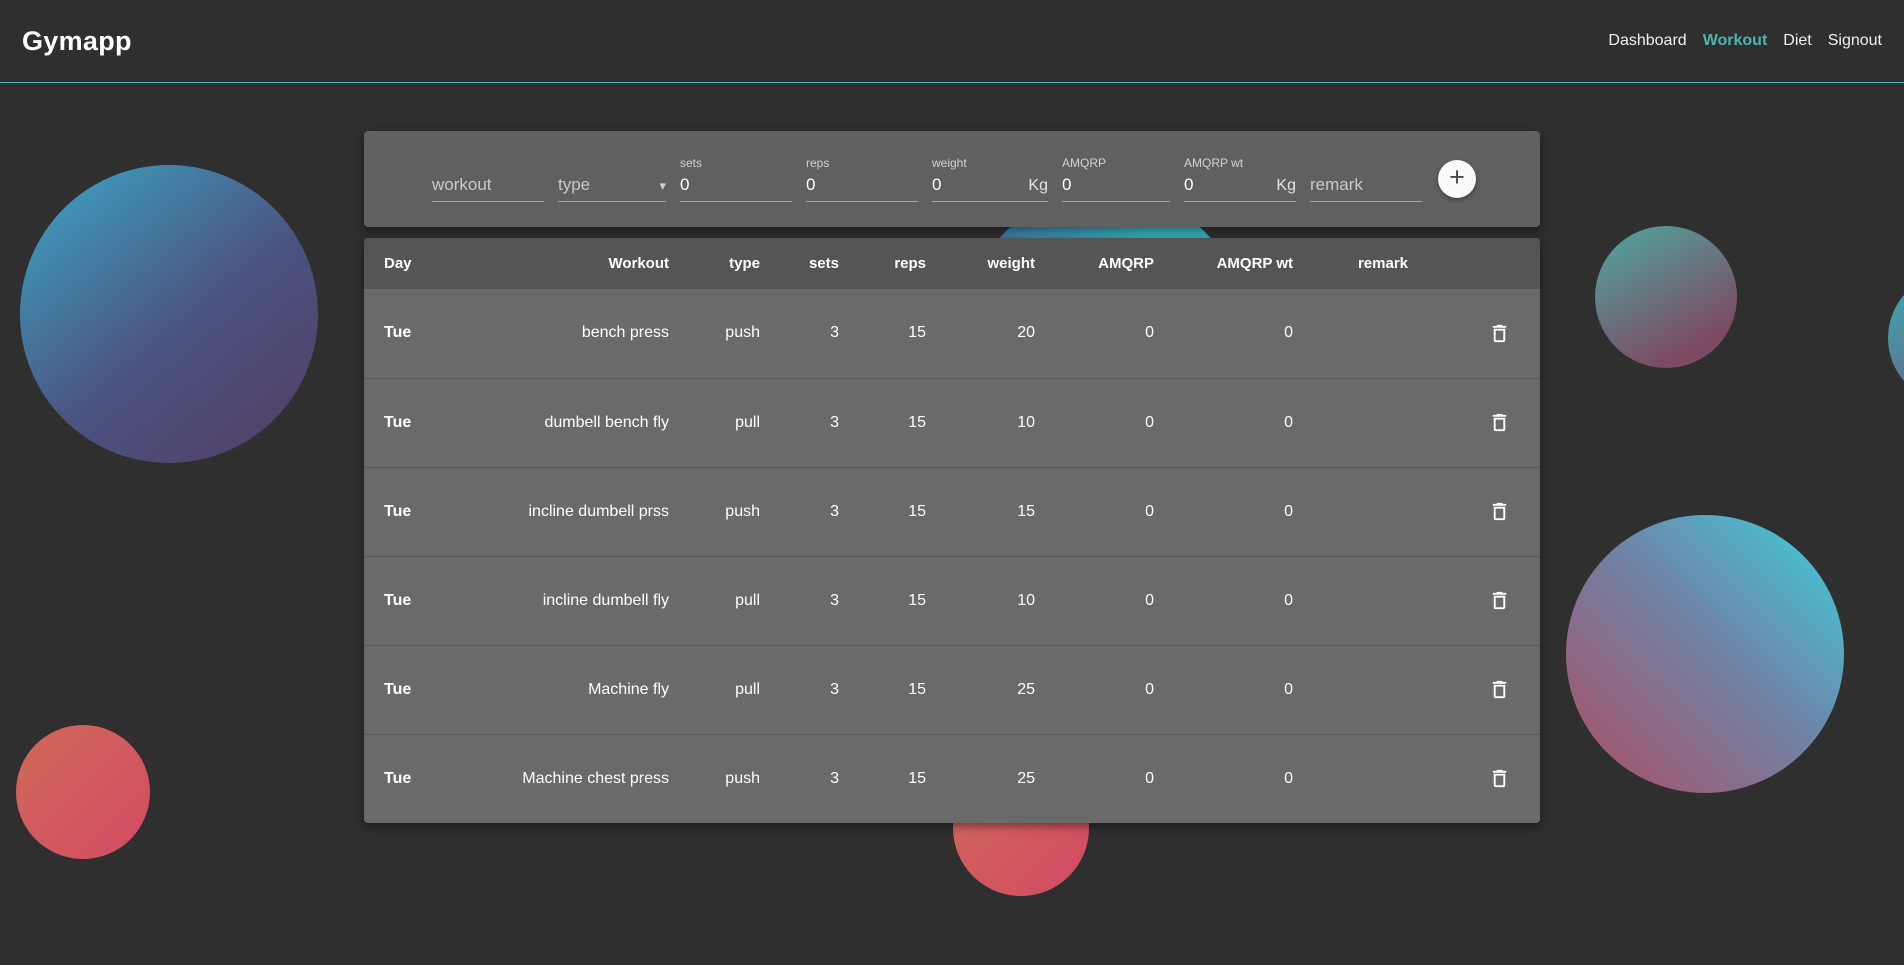 Image resolution: width=1904 pixels, height=965 pixels. I want to click on amqrp-label: AMQRP, so click(1084, 163).